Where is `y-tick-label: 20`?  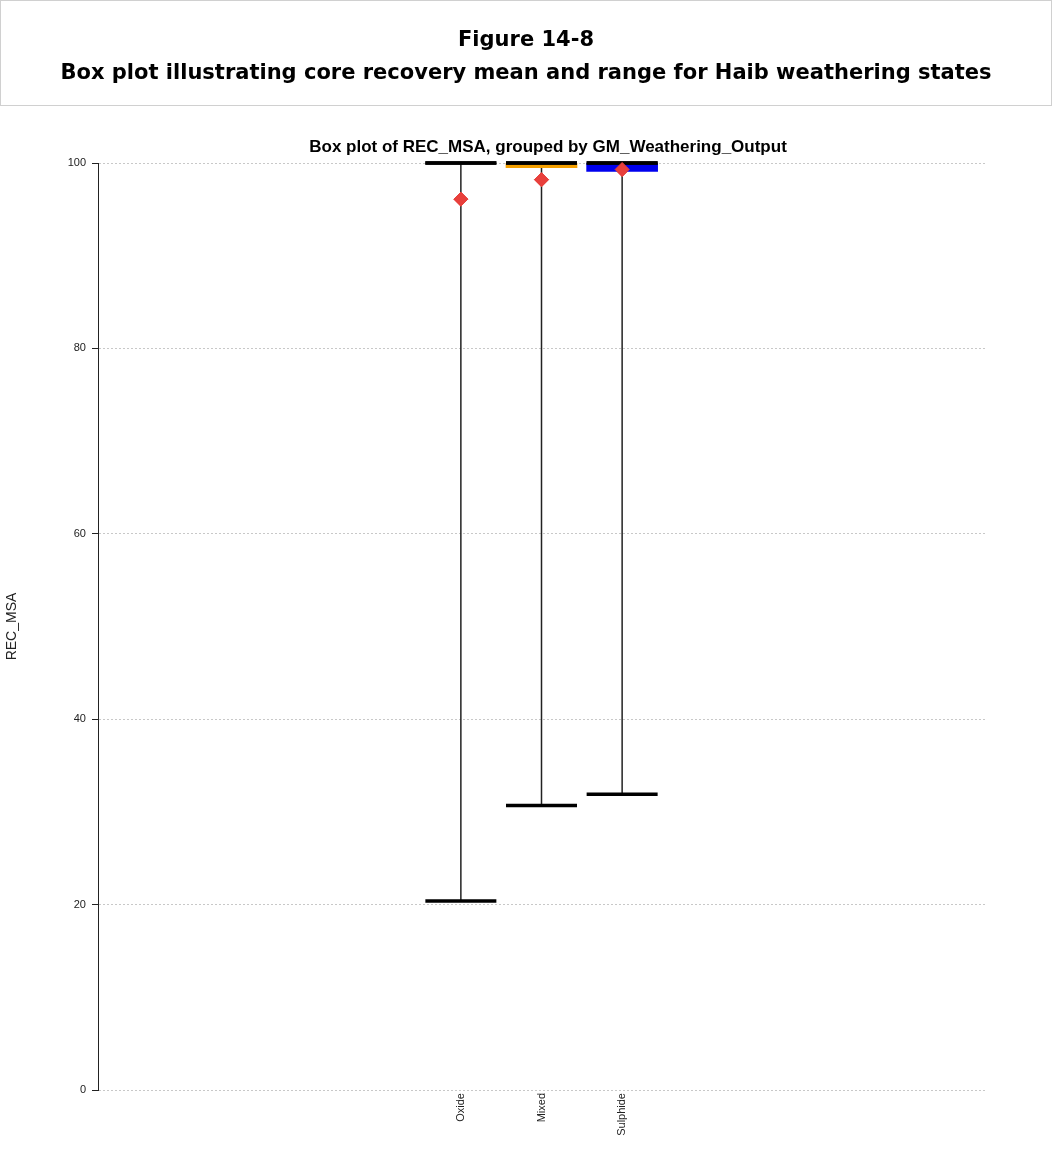
y-tick-label: 20 is located at coordinates (79, 903).